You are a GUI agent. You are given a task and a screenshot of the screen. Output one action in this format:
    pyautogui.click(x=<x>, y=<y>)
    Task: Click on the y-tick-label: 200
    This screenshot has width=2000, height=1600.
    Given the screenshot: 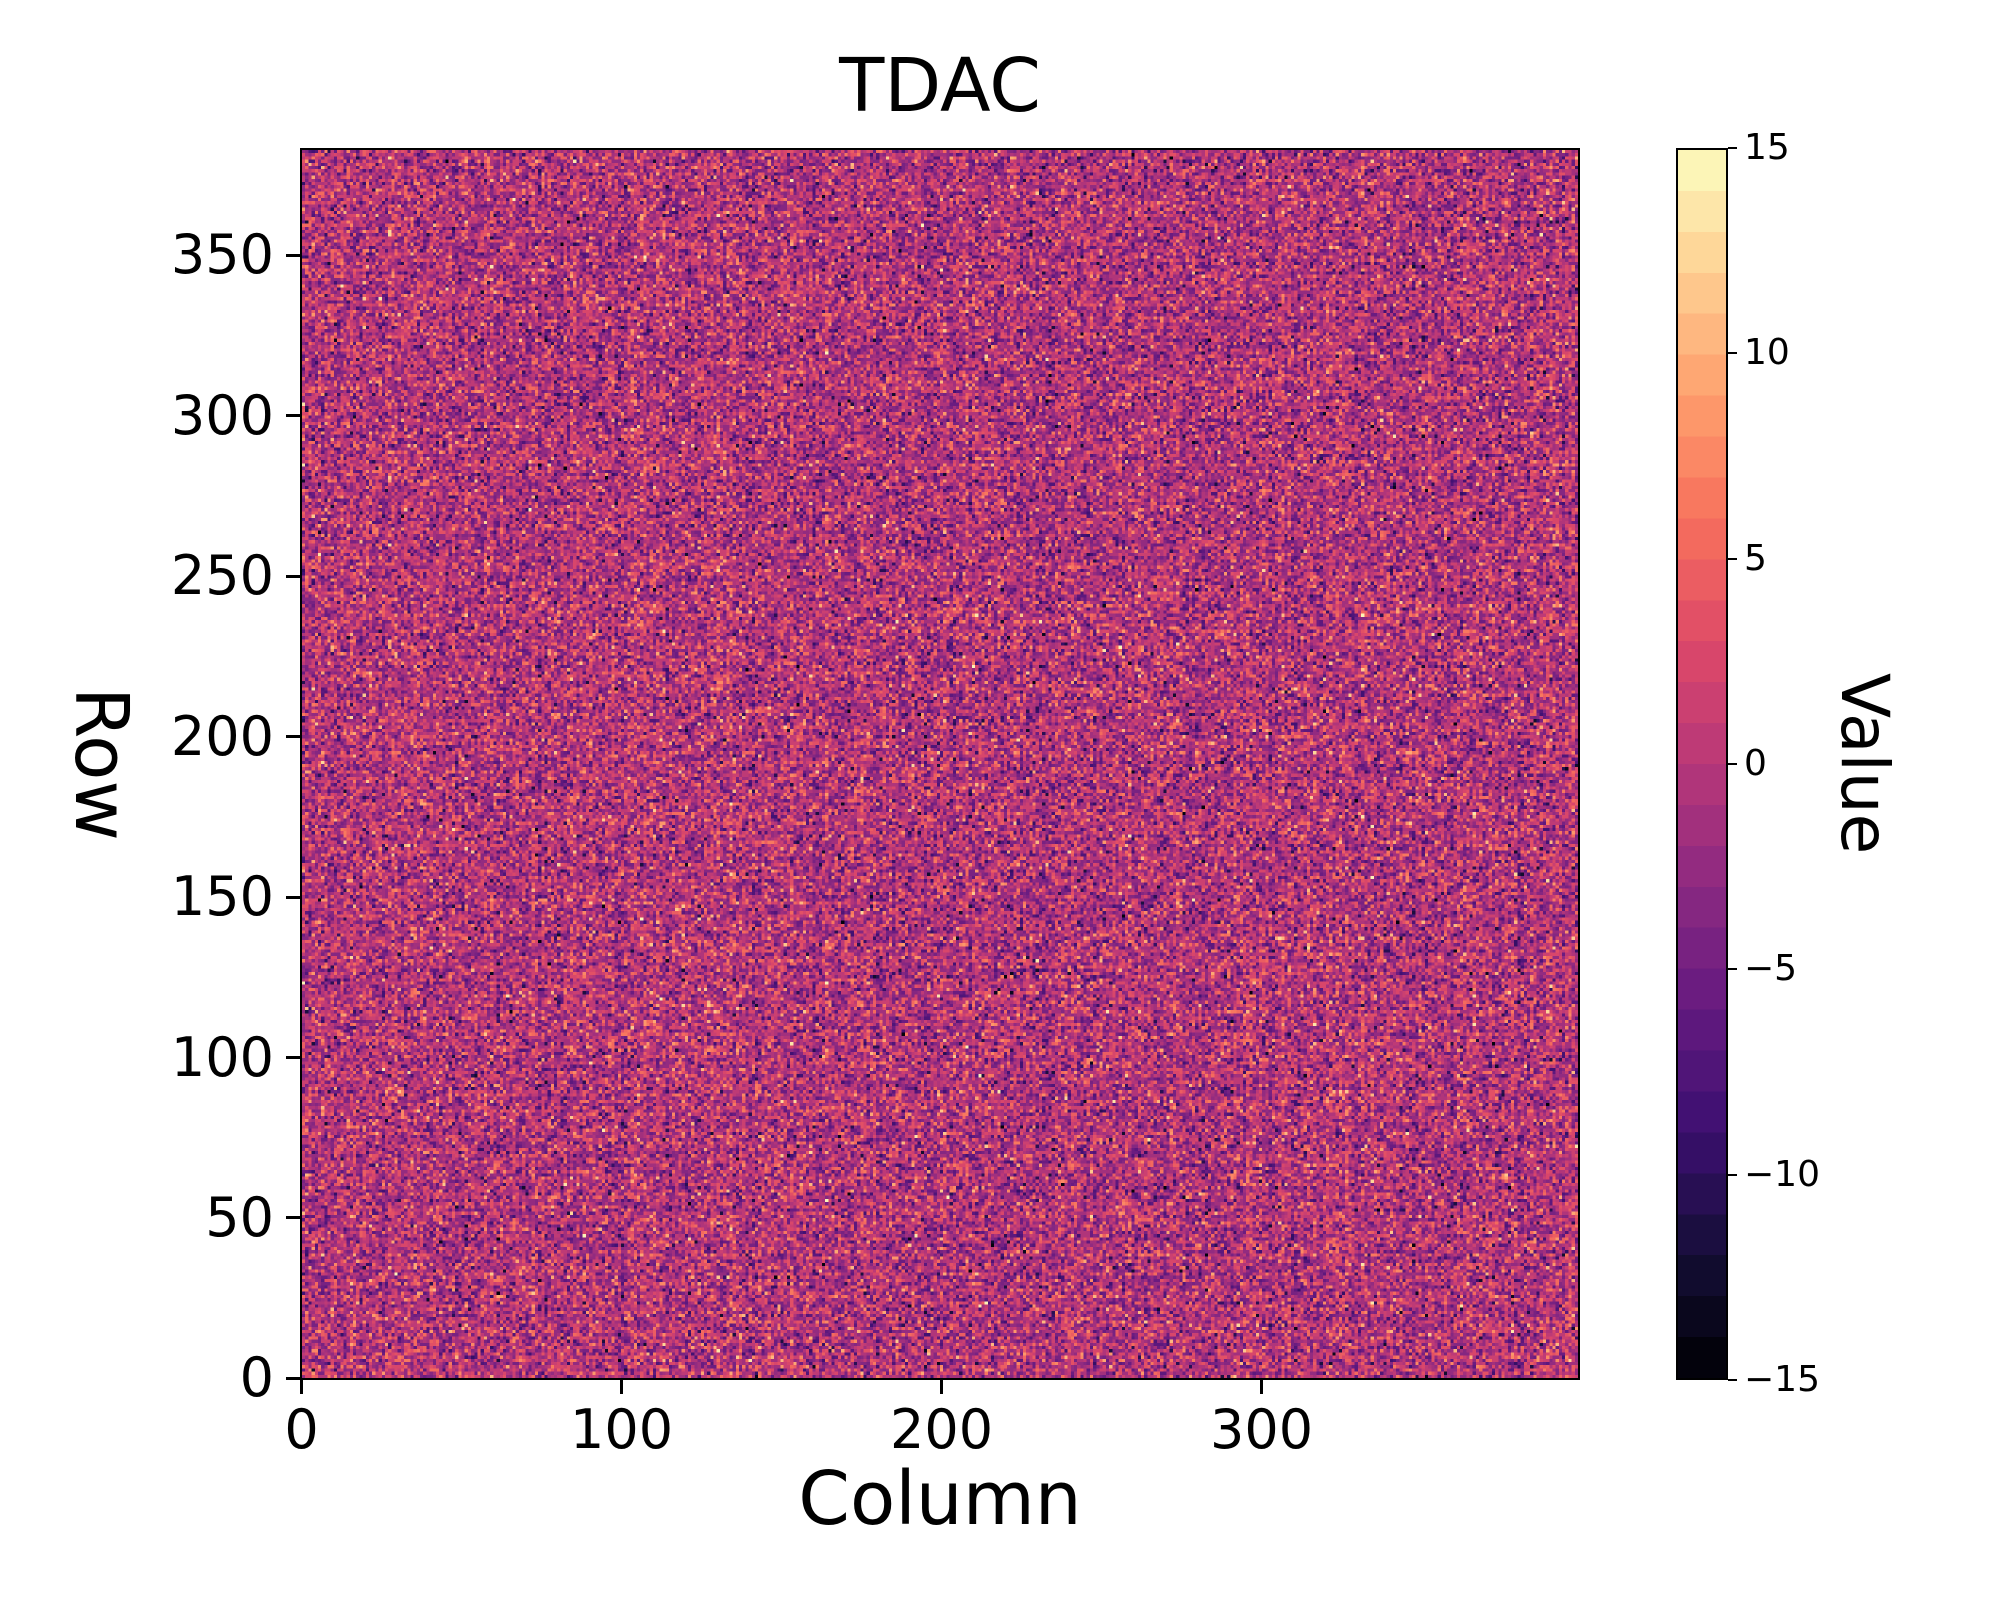 What is the action you would take?
    pyautogui.click(x=222, y=736)
    